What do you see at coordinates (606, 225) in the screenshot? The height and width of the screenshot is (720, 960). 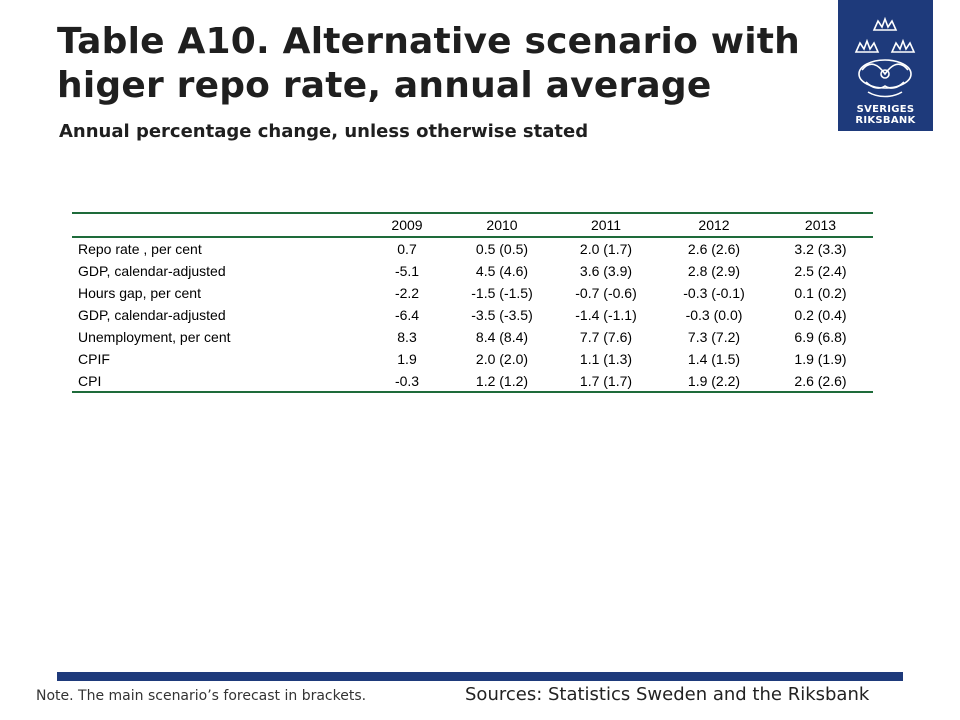 I see `column-header: 2011` at bounding box center [606, 225].